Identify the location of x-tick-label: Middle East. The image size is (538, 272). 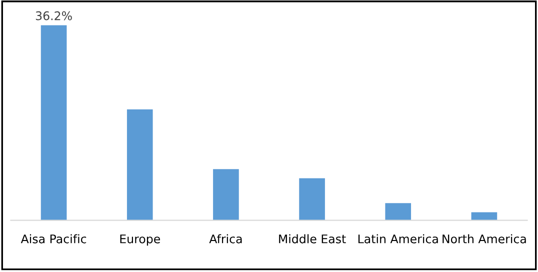
(312, 239).